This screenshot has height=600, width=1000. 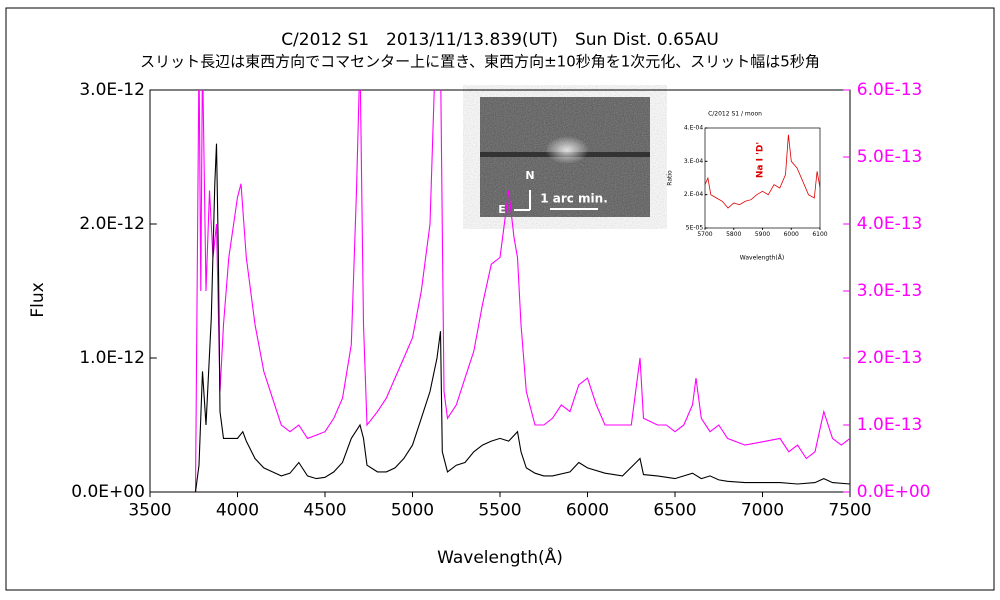 I want to click on inset-x-label: Wavelength(Å), so click(x=762, y=258).